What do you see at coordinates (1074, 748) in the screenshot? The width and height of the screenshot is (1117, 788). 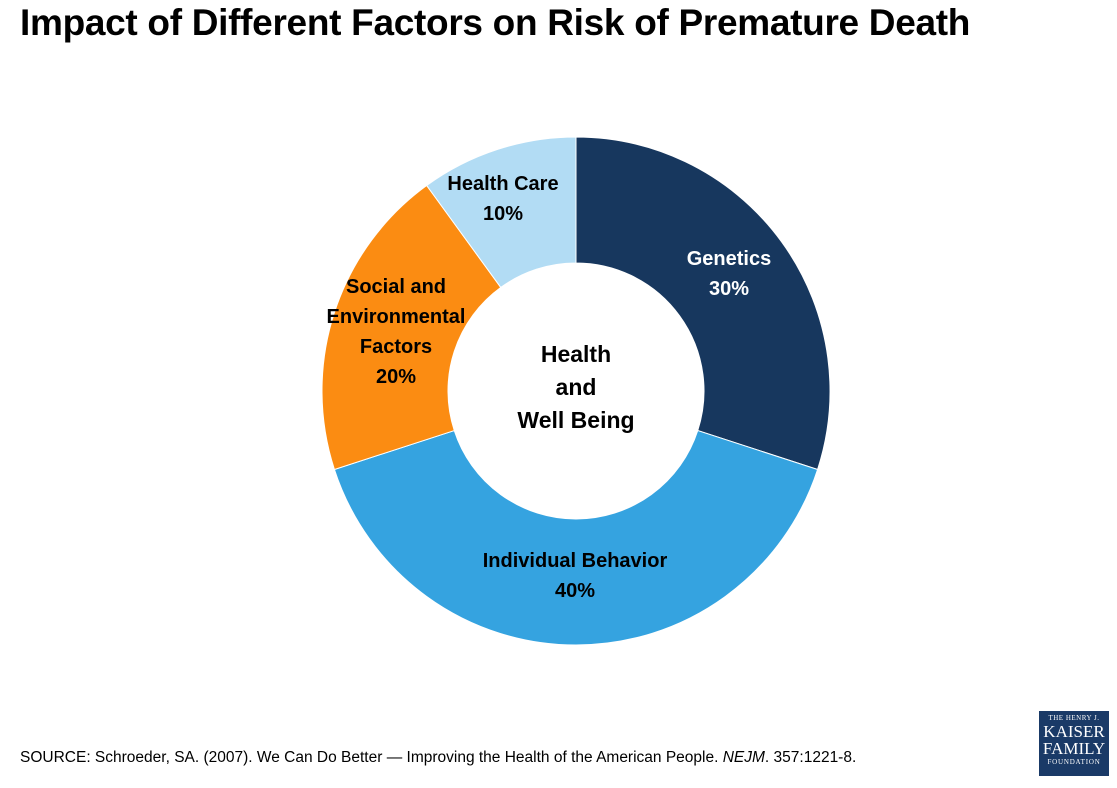 I see `logo-line-3: FAMILY` at bounding box center [1074, 748].